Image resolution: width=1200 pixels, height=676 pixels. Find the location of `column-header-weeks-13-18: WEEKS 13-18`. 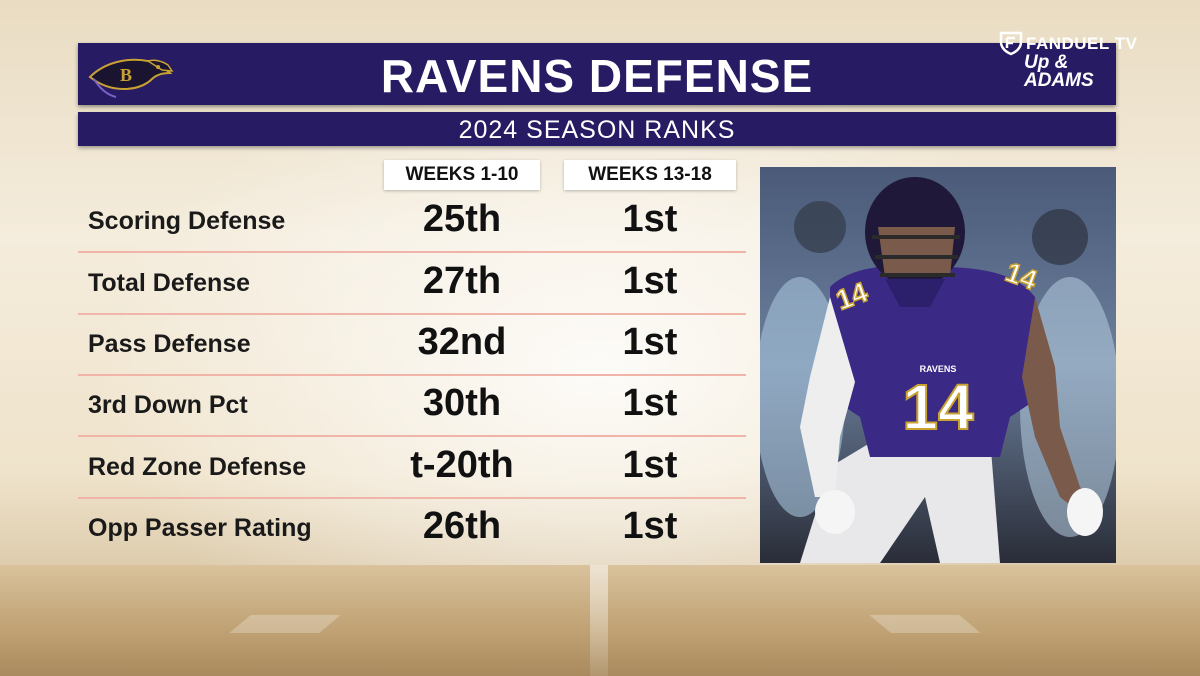

column-header-weeks-13-18: WEEKS 13-18 is located at coordinates (650, 175).